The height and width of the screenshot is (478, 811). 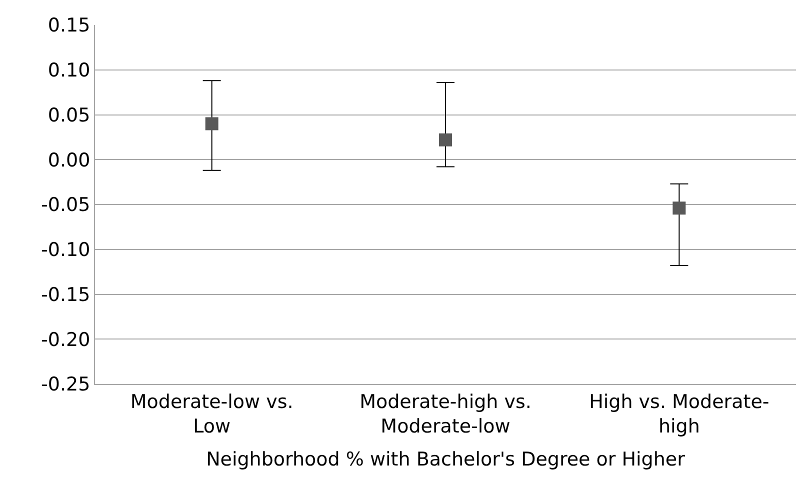 What do you see at coordinates (69, 115) in the screenshot?
I see `y-tick-label: 0.05` at bounding box center [69, 115].